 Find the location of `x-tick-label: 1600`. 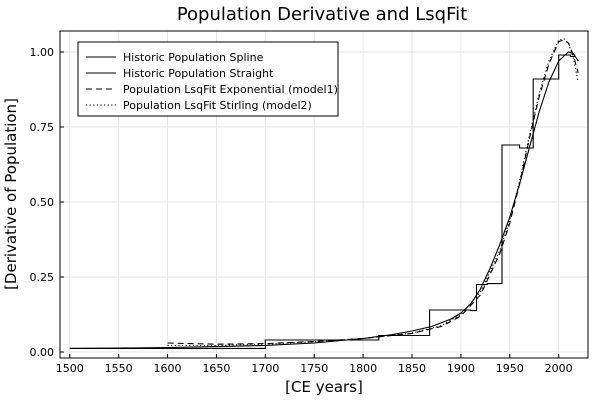

x-tick-label: 1600 is located at coordinates (168, 368).